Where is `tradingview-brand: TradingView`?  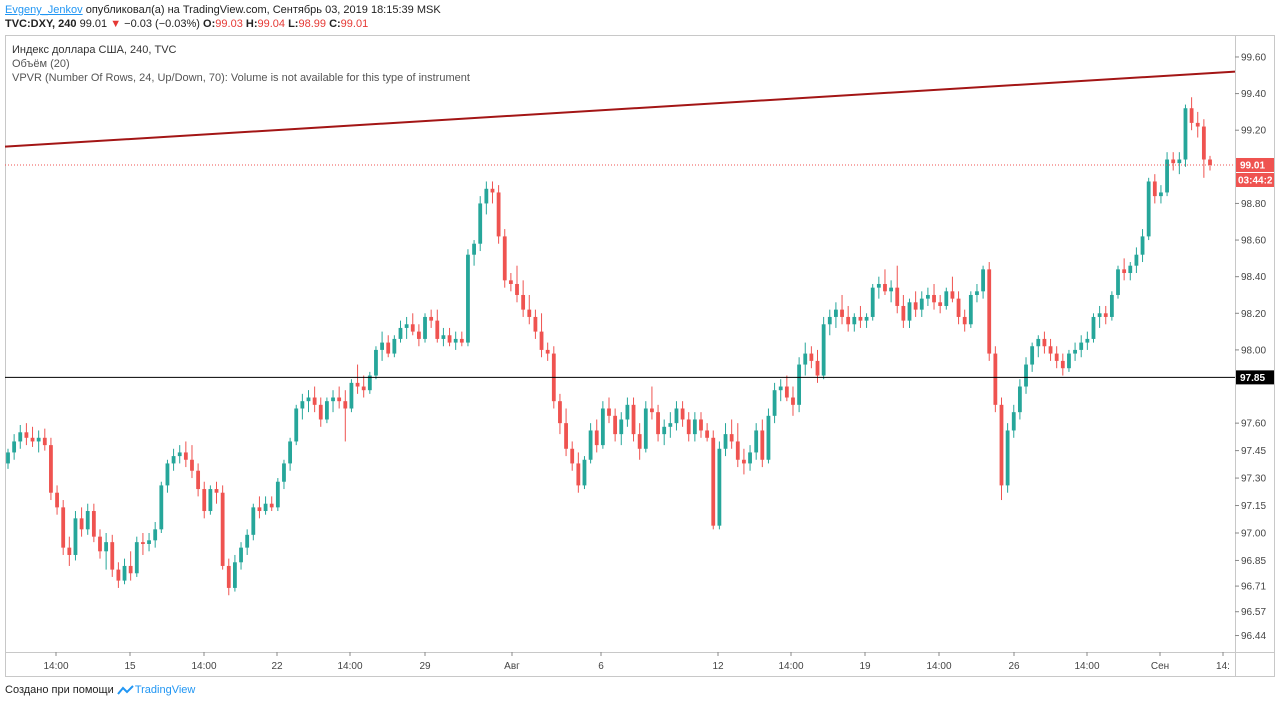
tradingview-brand: TradingView is located at coordinates (156, 690).